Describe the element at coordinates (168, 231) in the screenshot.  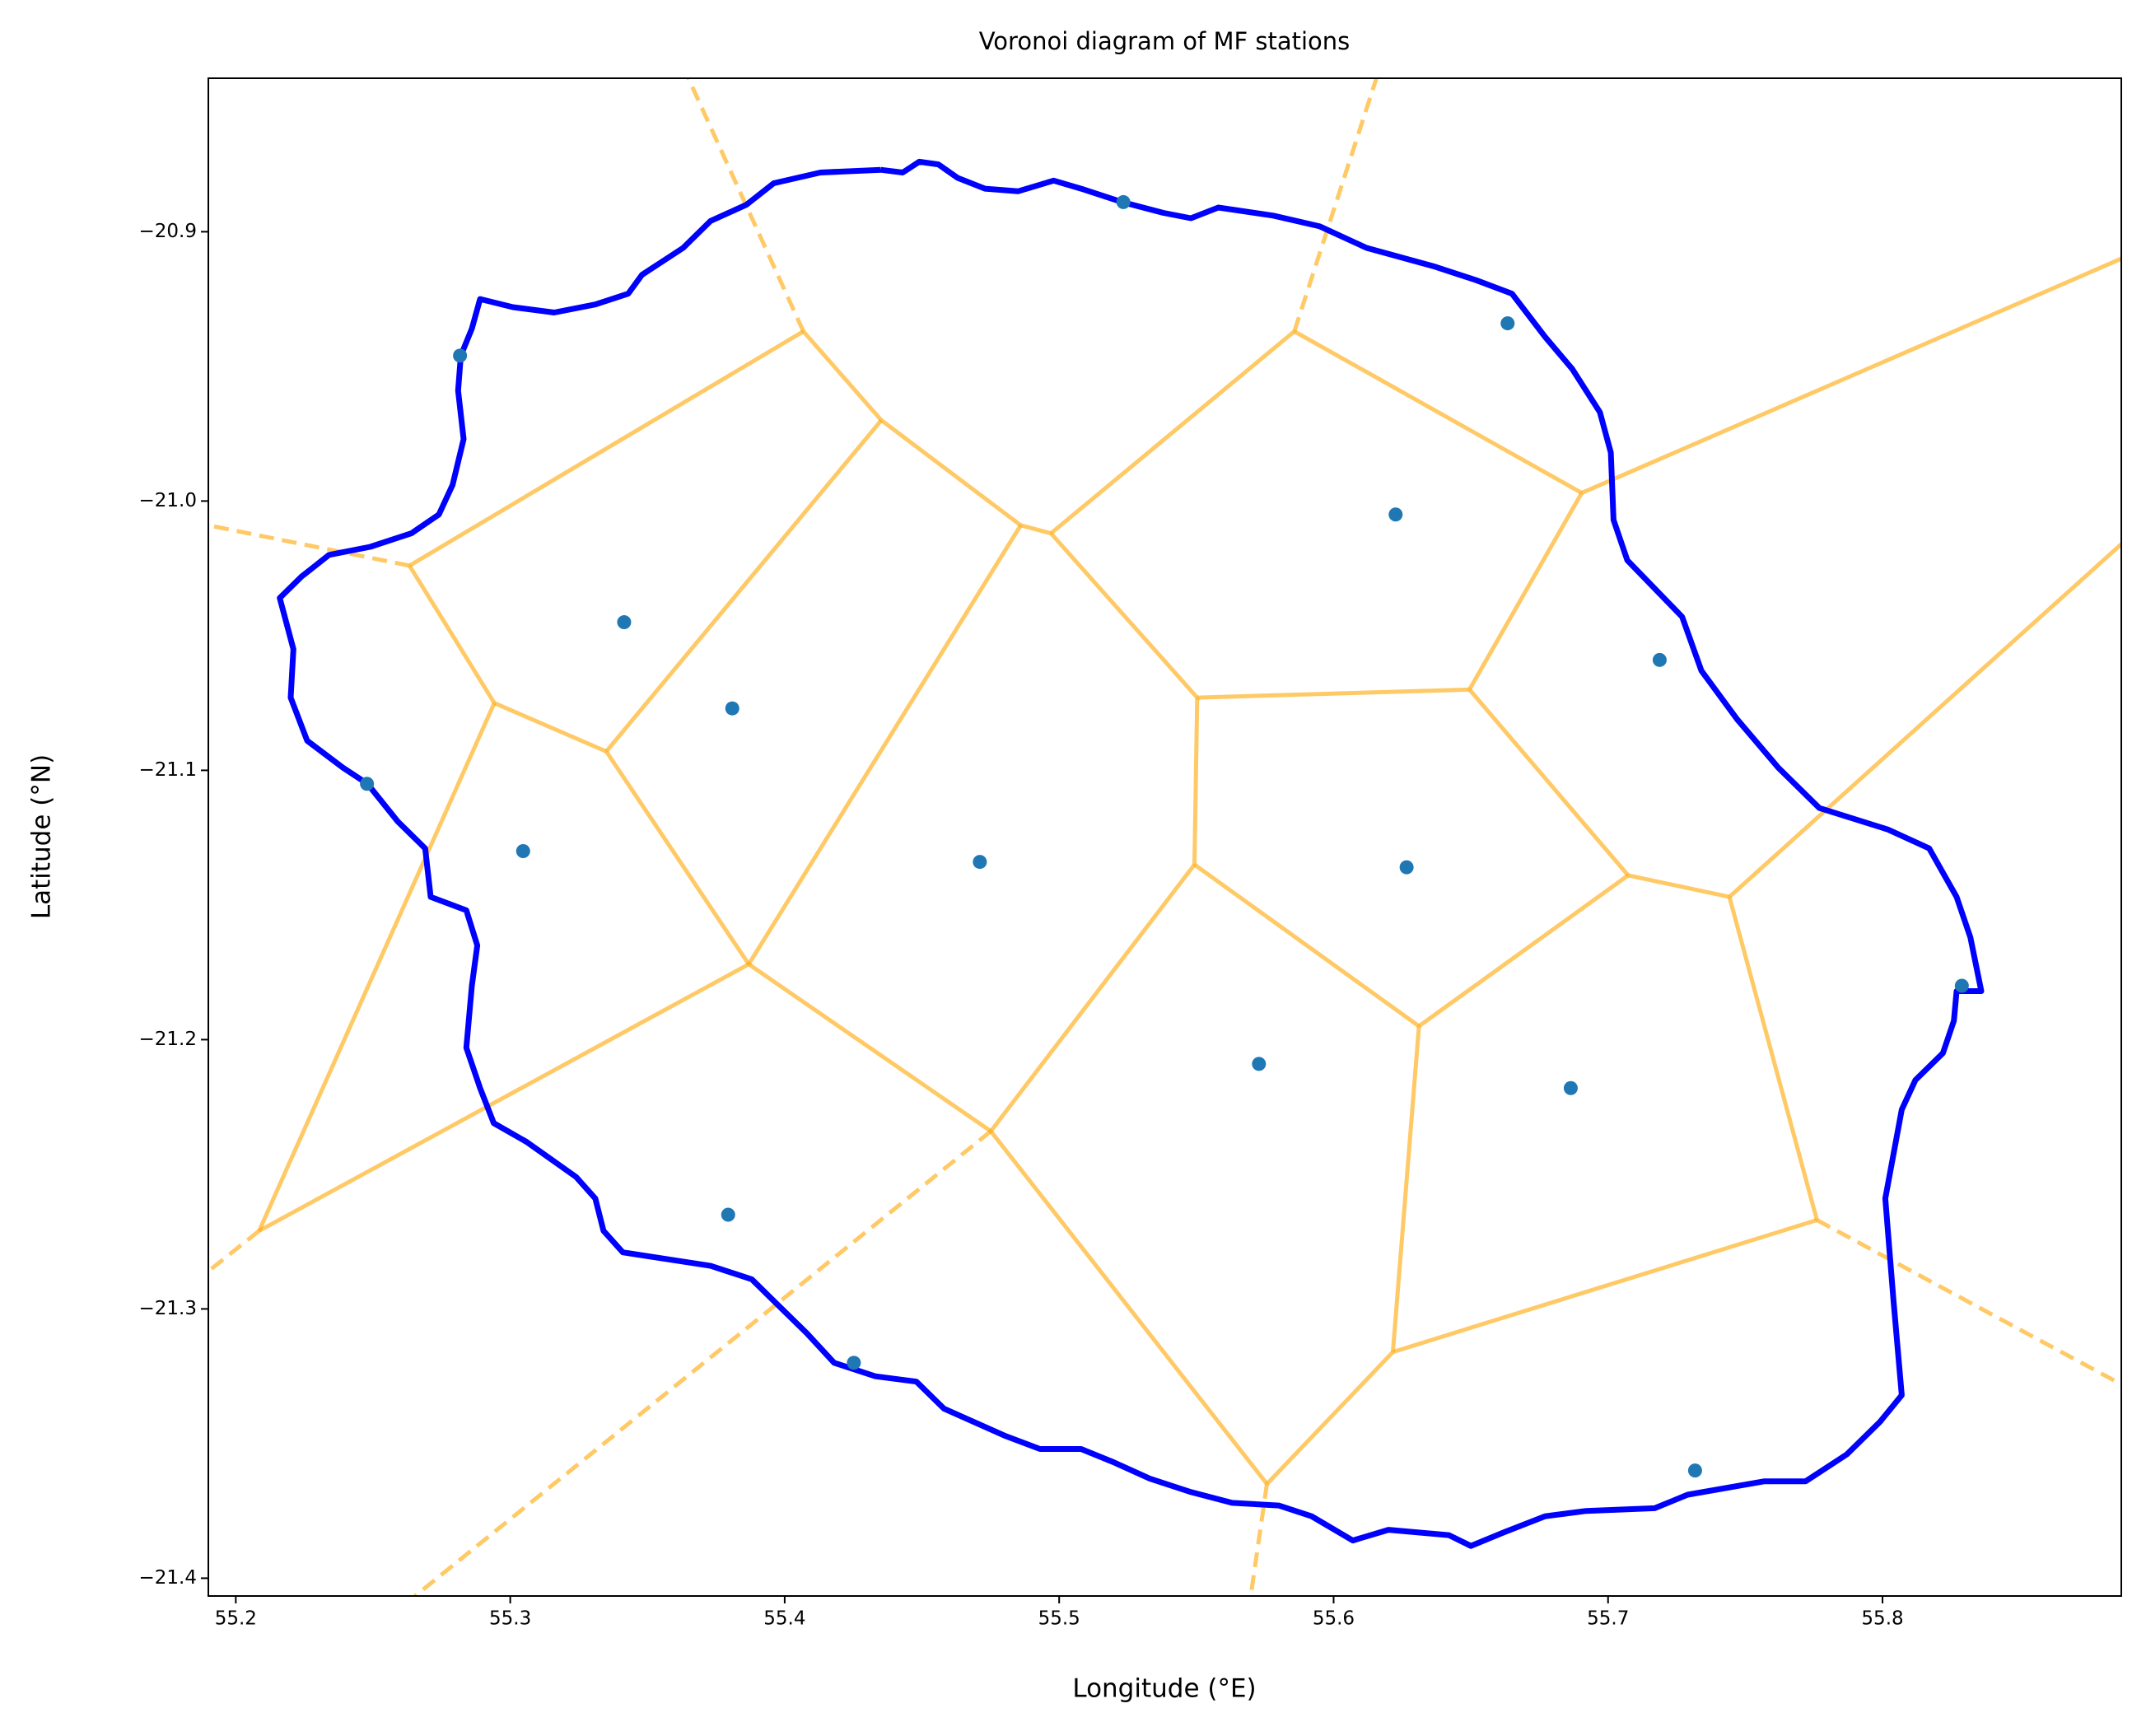
I see `y-tick-label: −20.9` at that location.